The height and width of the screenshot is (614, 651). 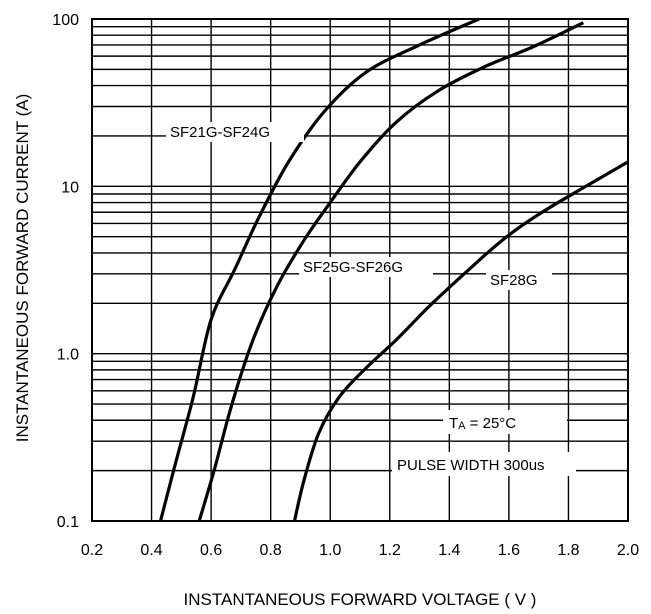 What do you see at coordinates (453, 423) in the screenshot?
I see `temp-symbol: T` at bounding box center [453, 423].